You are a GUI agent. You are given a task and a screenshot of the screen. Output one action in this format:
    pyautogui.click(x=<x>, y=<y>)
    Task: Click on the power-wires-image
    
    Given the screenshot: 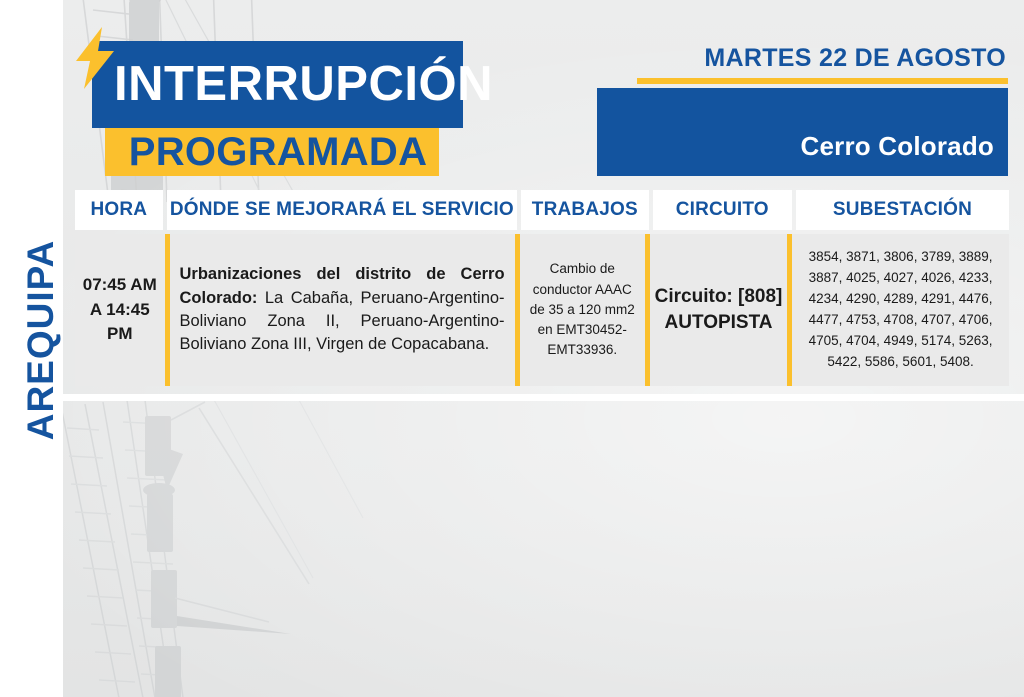 What is the action you would take?
    pyautogui.click(x=288, y=488)
    